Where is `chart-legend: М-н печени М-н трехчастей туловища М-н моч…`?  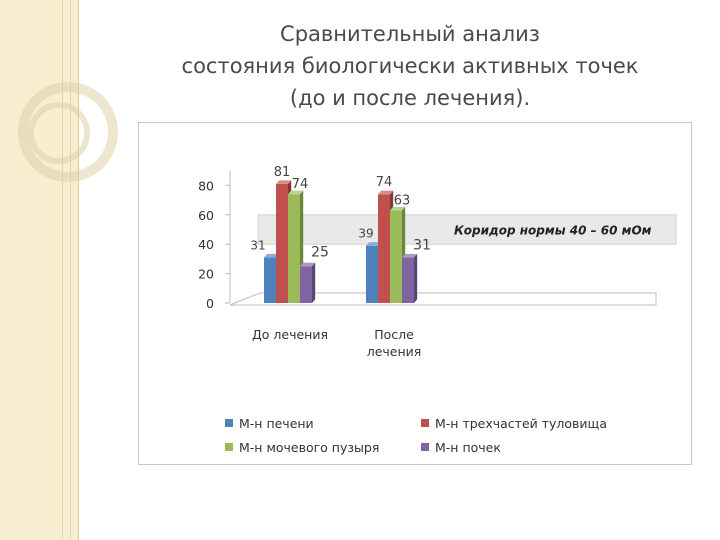
chart-legend: М-н печени М-н трехчастей туловища М-н моч… is located at coordinates (455, 435).